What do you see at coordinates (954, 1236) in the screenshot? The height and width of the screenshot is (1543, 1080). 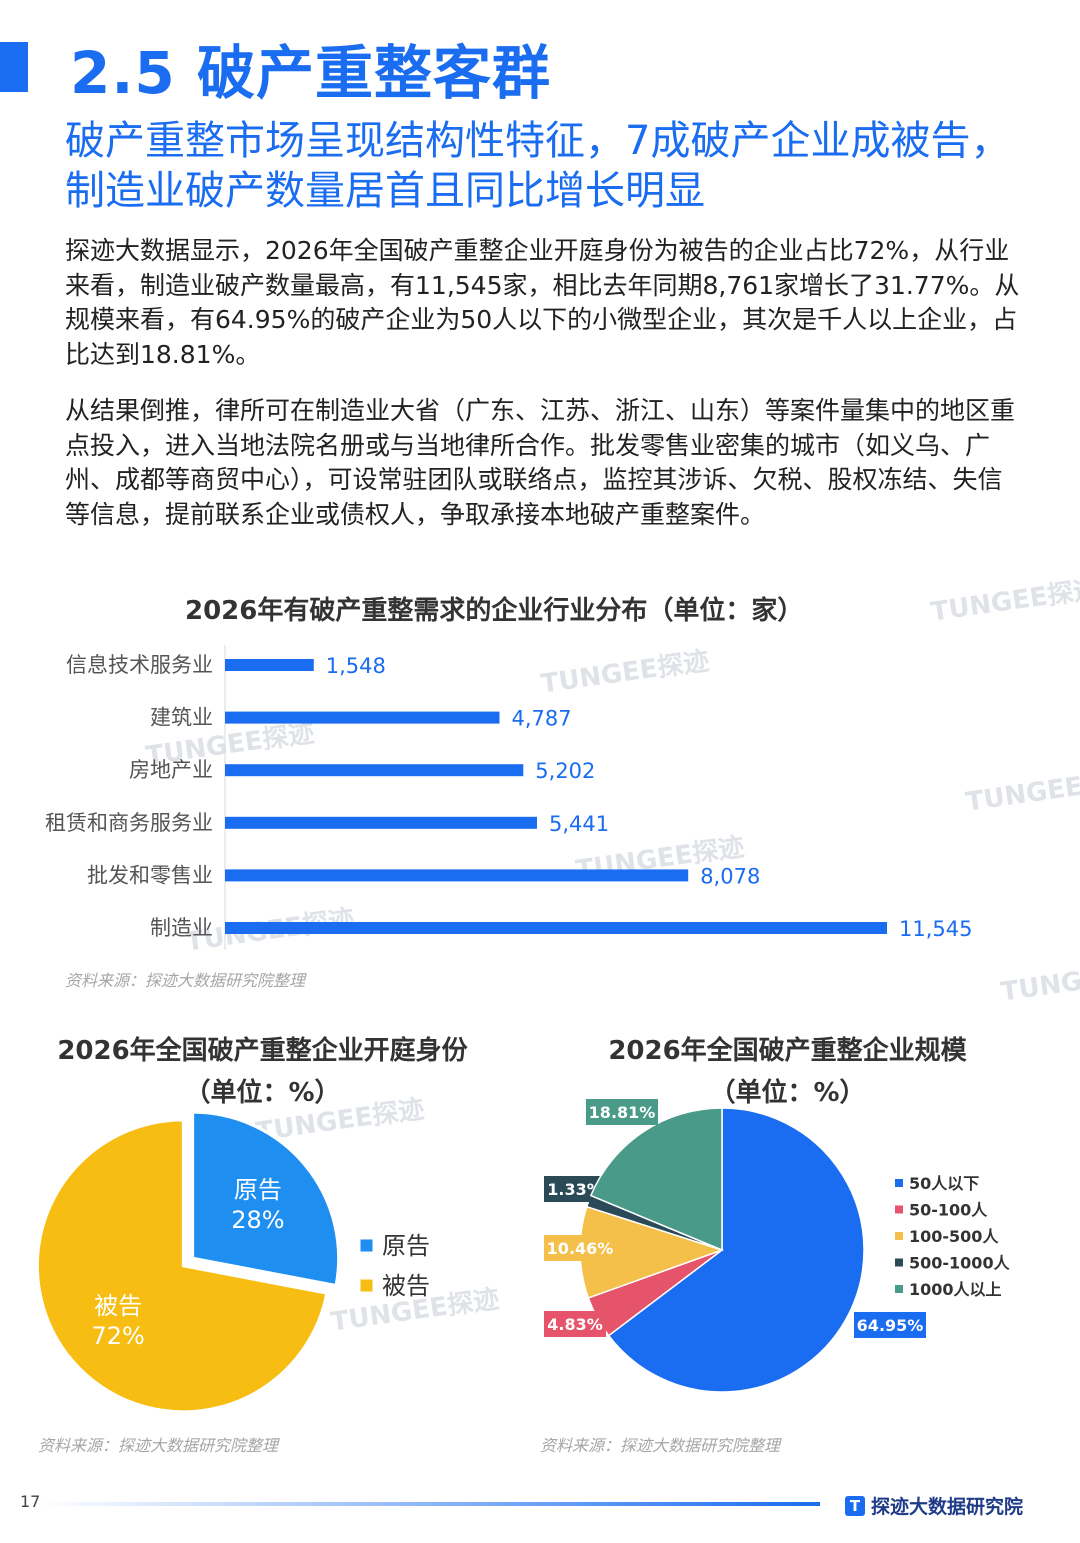 I see `legend-label: 100-500人` at bounding box center [954, 1236].